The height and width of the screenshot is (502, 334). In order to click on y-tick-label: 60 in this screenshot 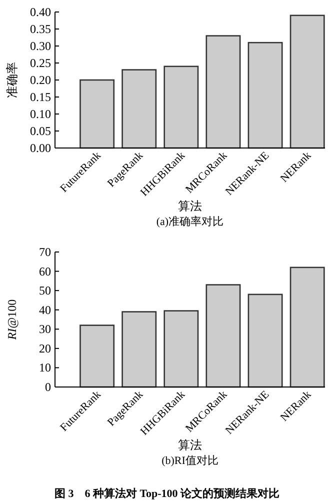, I will do `click(45, 271)`.